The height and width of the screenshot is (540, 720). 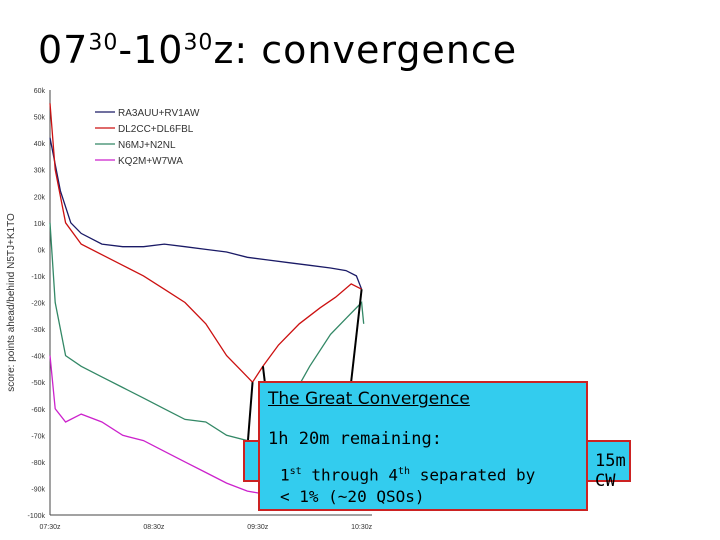 I want to click on y-tick-label: 20k, so click(x=40, y=197).